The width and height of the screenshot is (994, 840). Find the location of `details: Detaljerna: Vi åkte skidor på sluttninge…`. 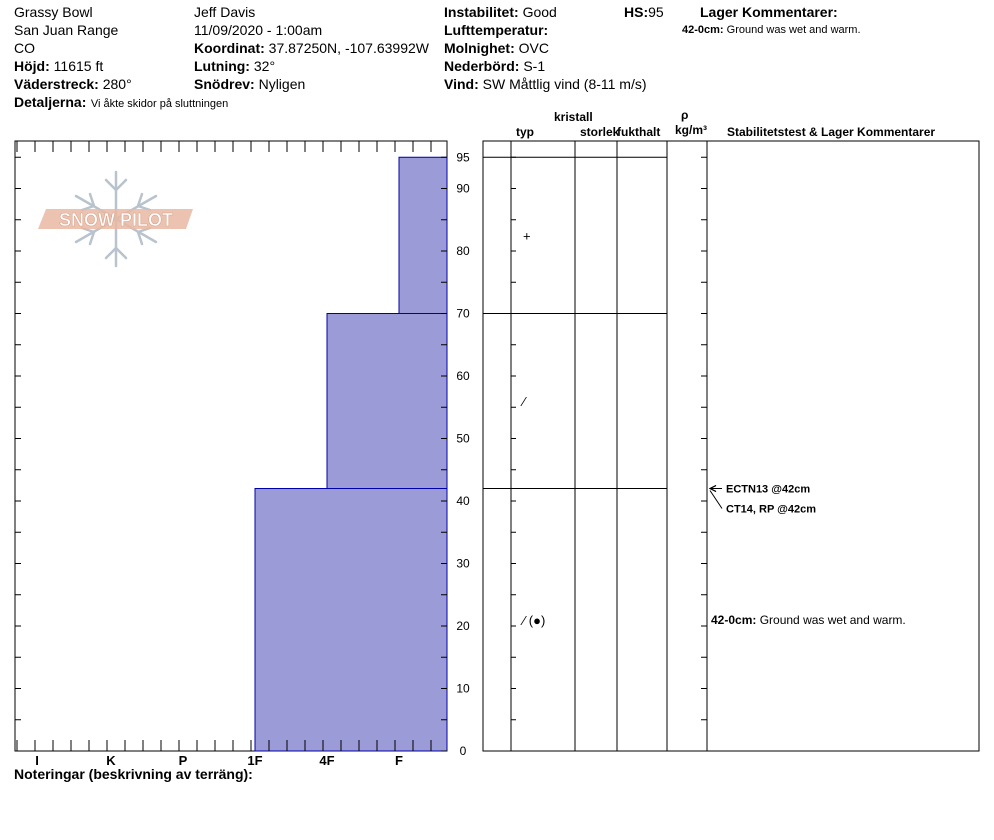

details: Detaljerna: Vi åkte skidor på sluttninge… is located at coordinates (121, 103).